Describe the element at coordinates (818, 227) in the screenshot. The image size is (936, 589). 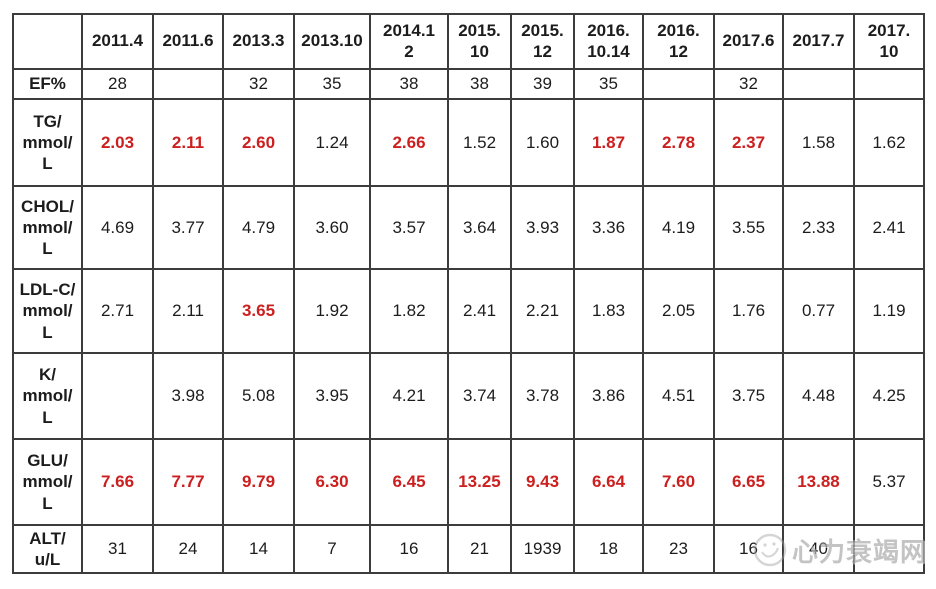
I see `table-cell: 2.33` at that location.